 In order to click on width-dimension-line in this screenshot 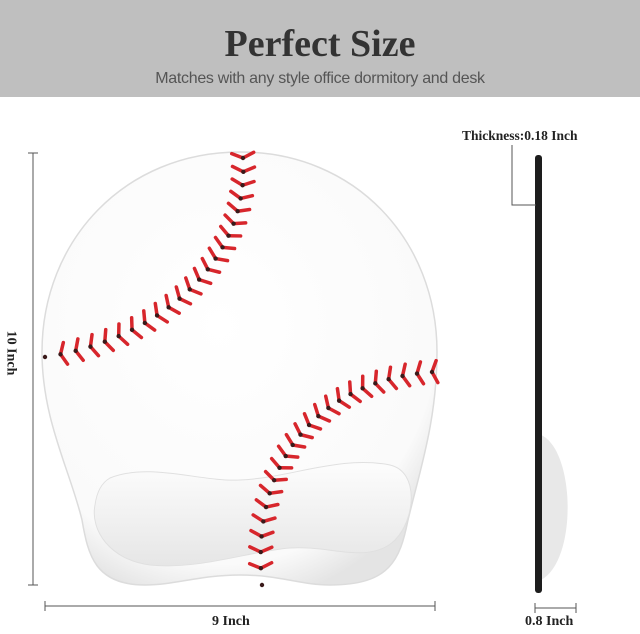, I will do `click(240, 606)`.